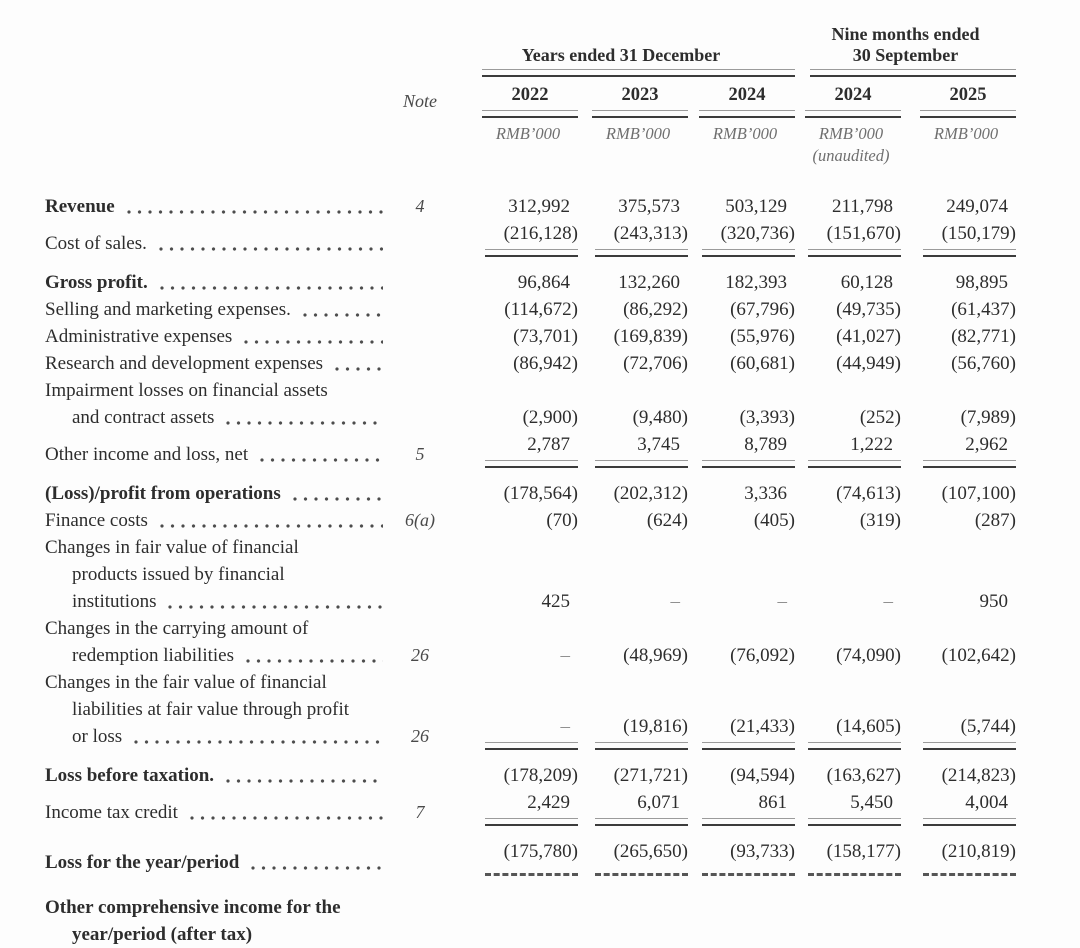 This screenshot has width=1080, height=948. Describe the element at coordinates (762, 336) in the screenshot. I see `value: (55,976)` at that location.